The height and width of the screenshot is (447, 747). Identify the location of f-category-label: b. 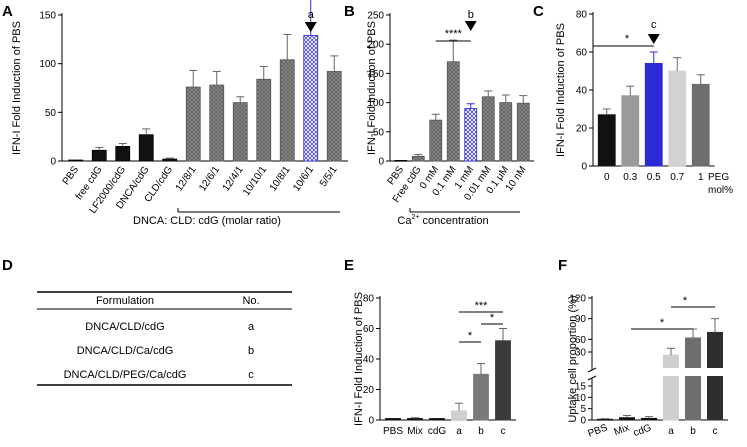
(693, 431).